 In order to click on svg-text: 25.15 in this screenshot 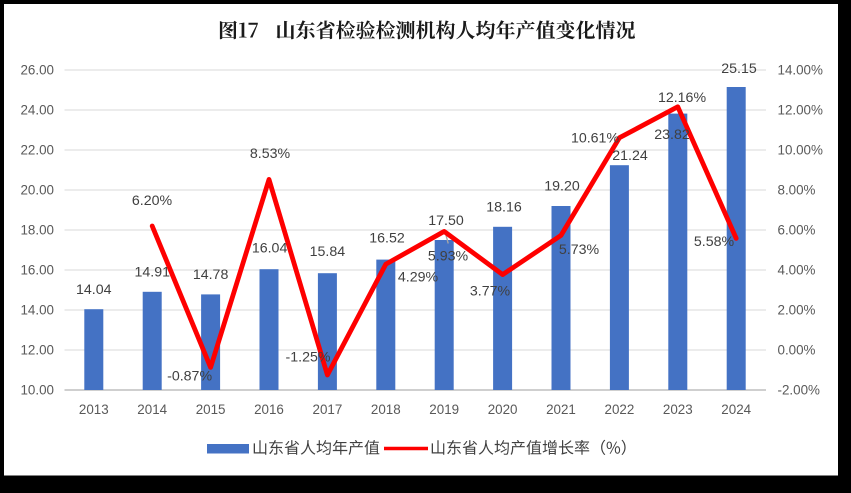, I will do `click(739, 69)`.